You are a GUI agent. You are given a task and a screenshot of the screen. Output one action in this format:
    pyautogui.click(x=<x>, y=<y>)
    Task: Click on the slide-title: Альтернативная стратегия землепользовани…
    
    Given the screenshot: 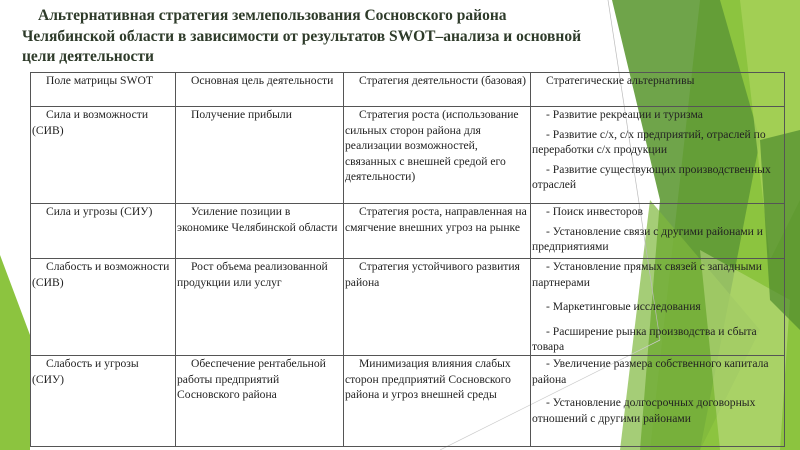 What is the action you would take?
    pyautogui.click(x=302, y=36)
    